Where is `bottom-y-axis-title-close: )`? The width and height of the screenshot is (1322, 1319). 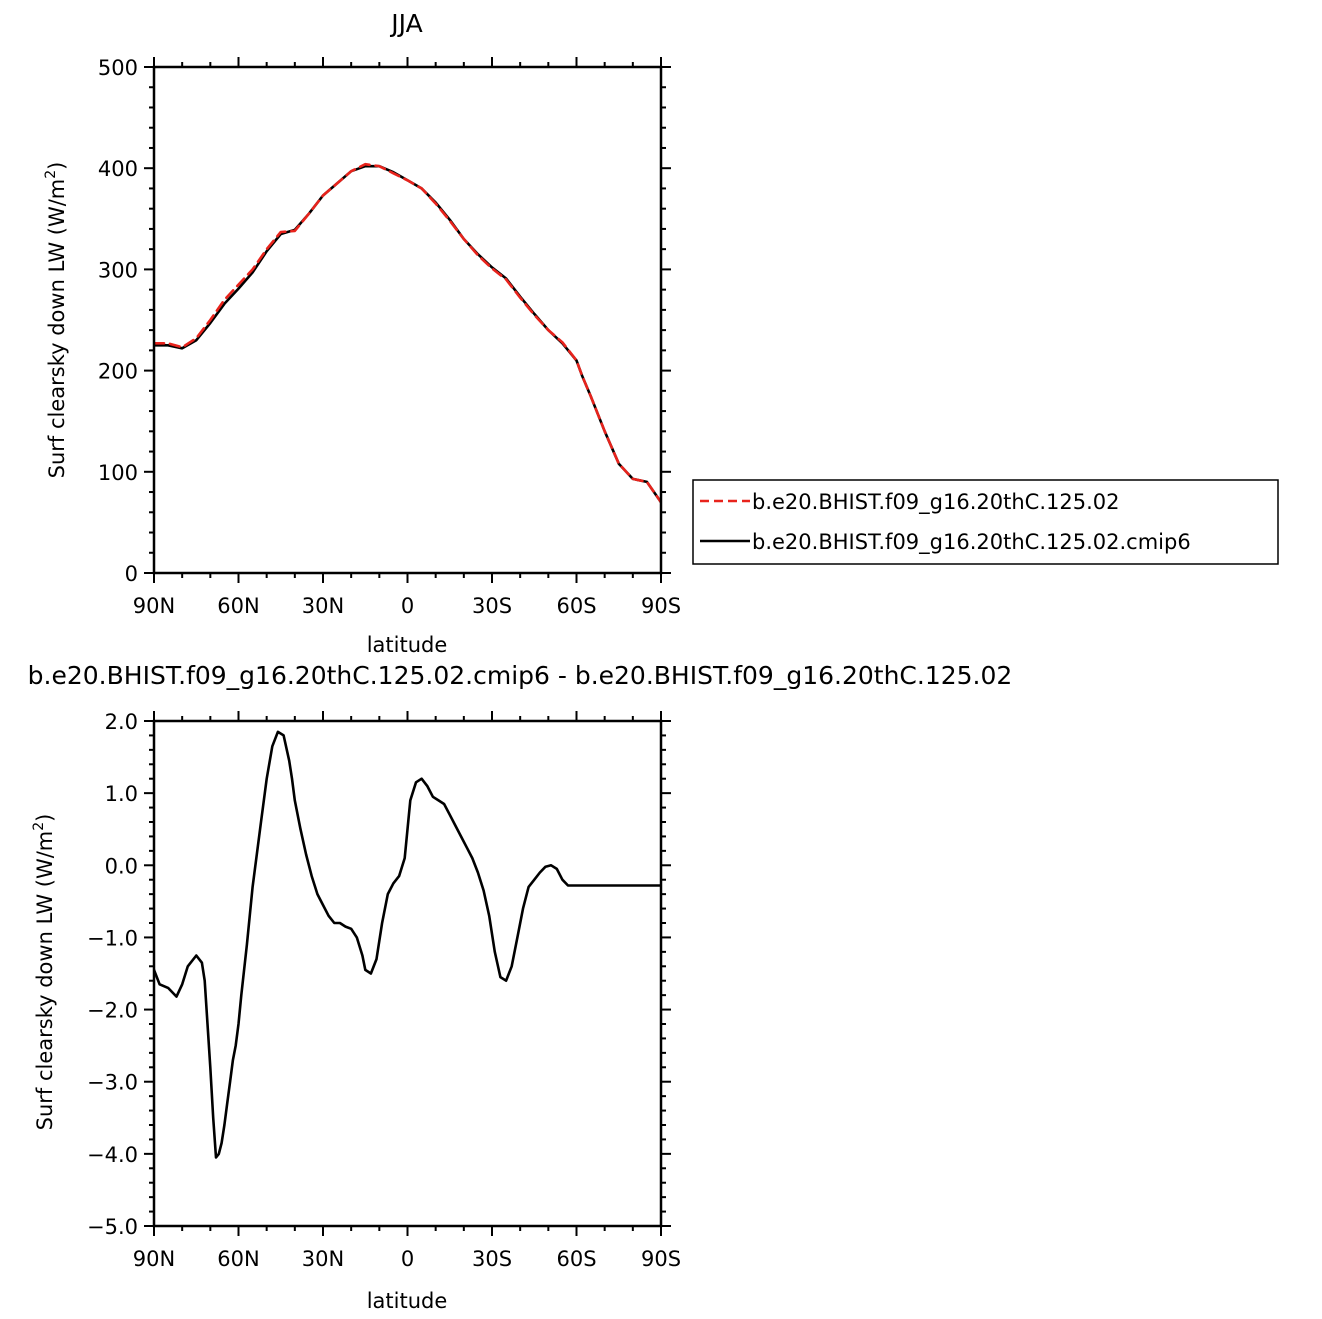
bottom-y-axis-title-close: ) is located at coordinates (45, 818).